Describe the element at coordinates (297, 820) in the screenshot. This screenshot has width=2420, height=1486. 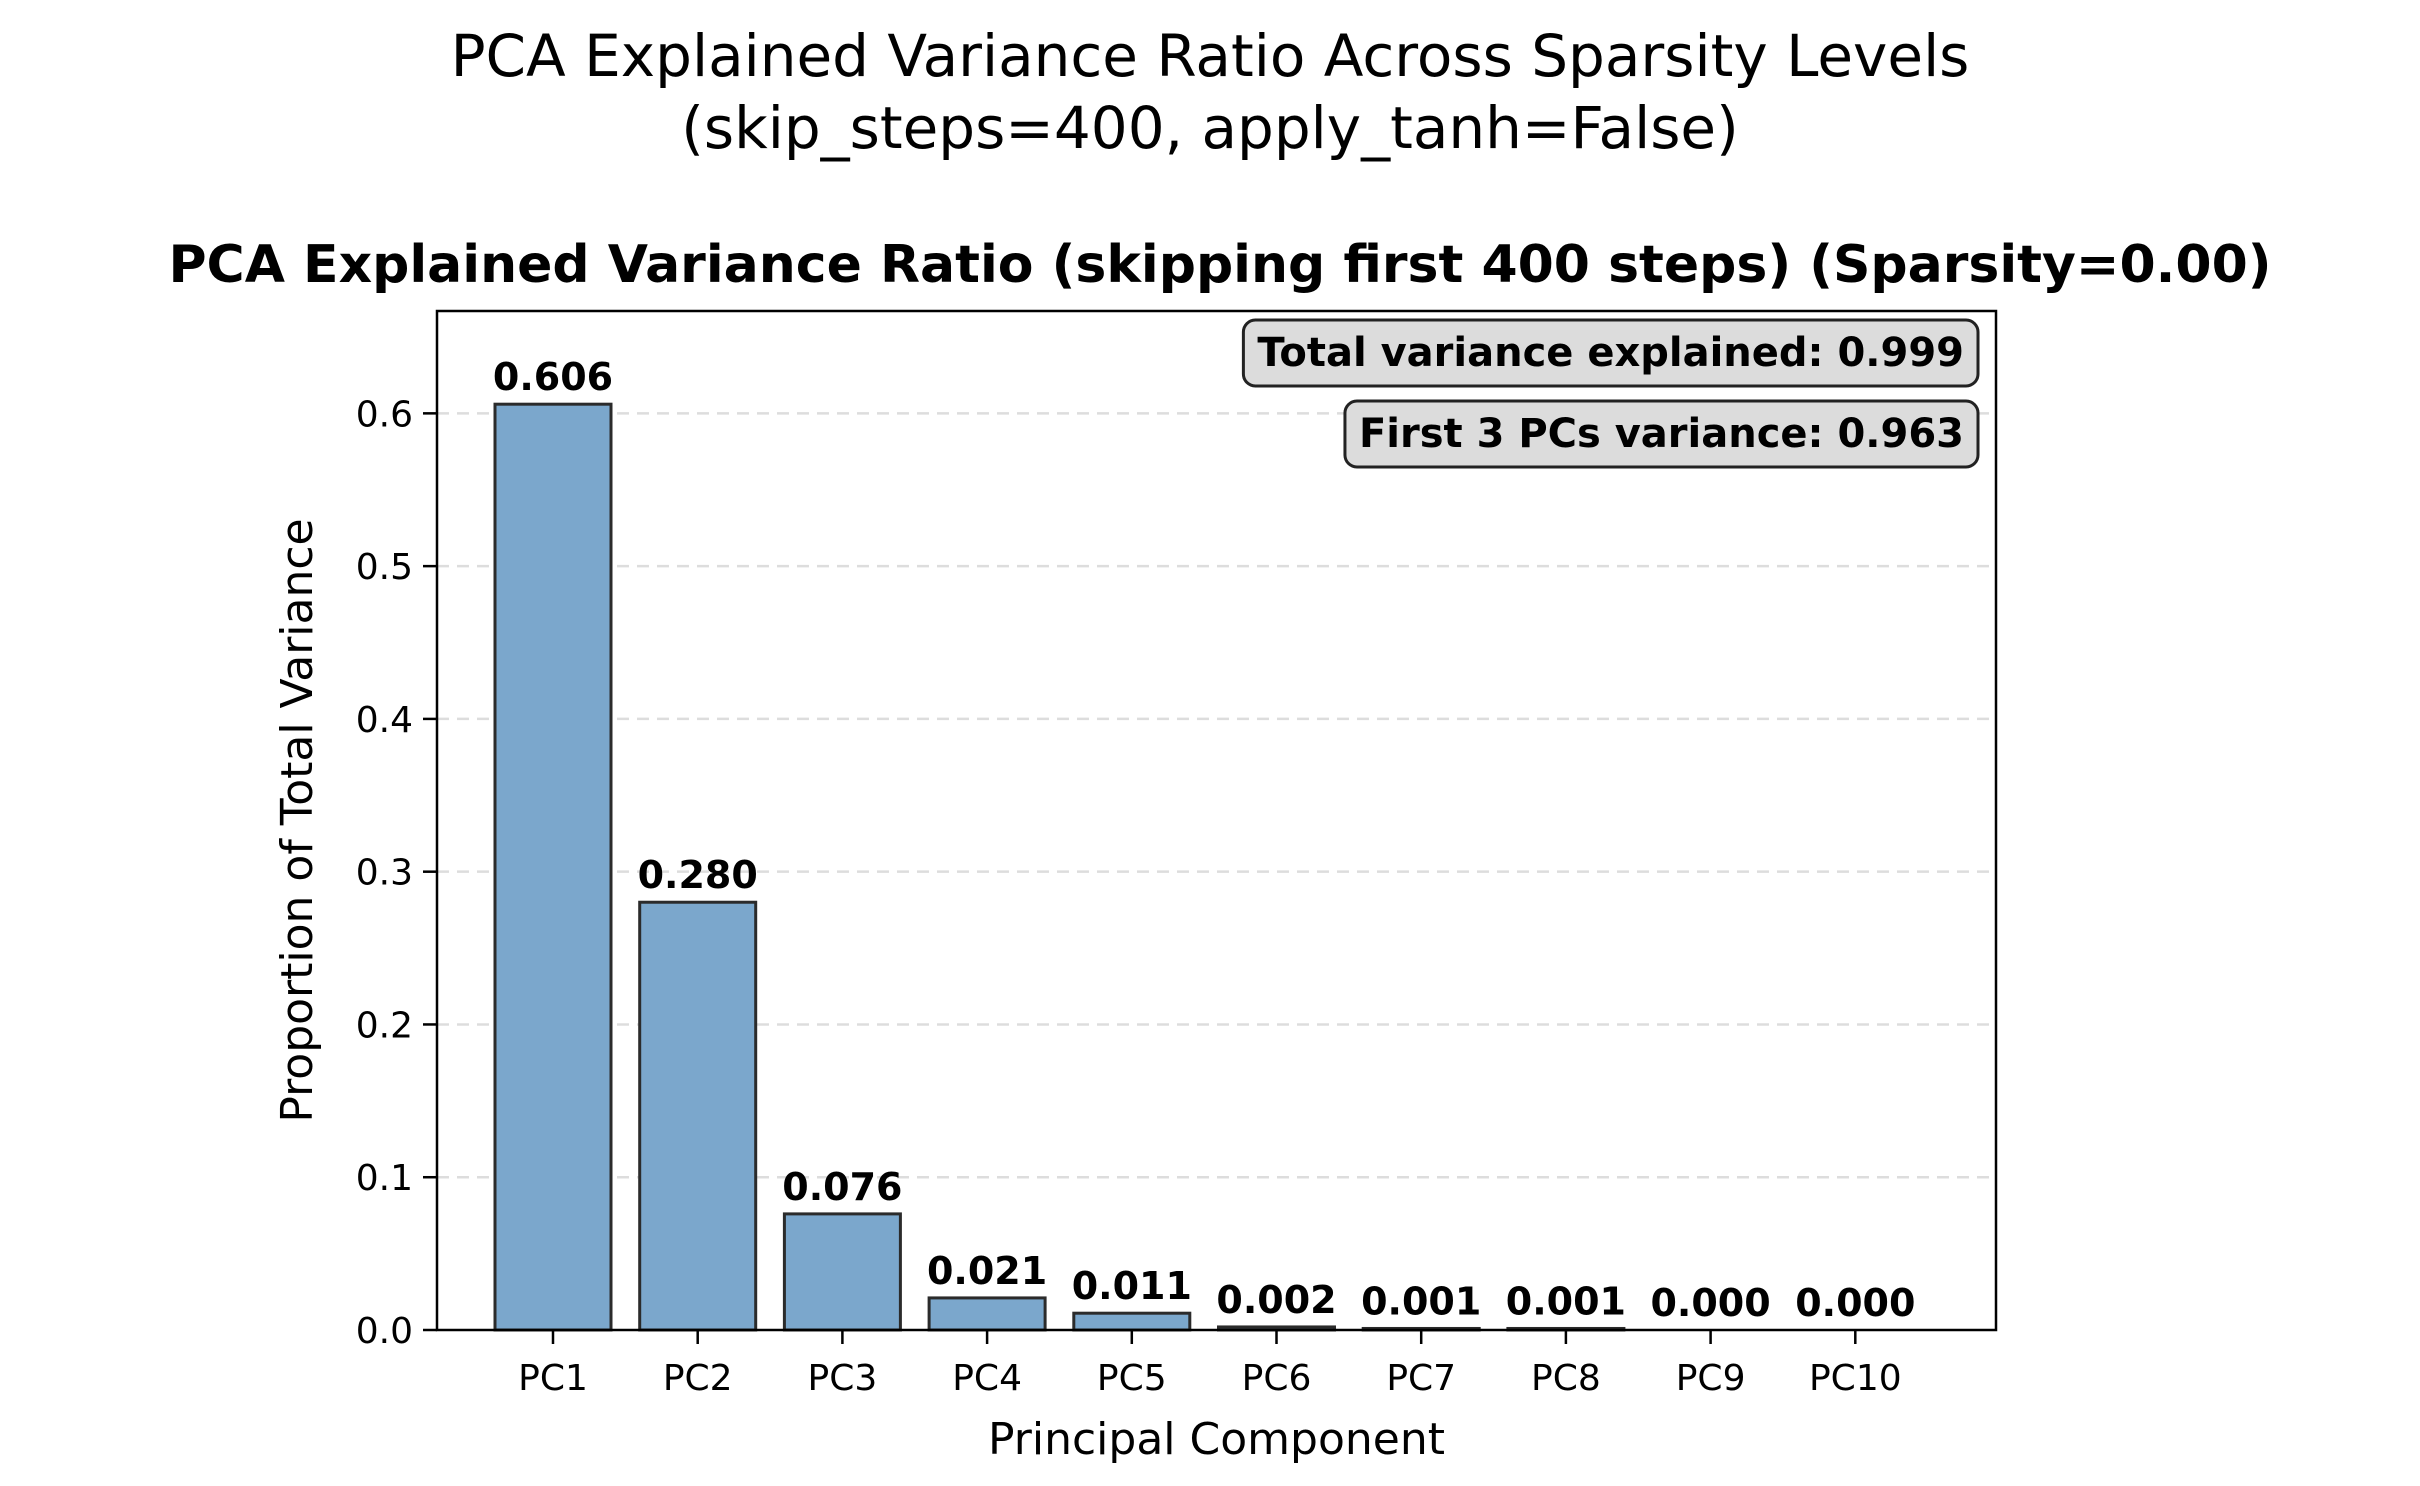
I see `y-axis-label: Proportion of Total Variance` at that location.